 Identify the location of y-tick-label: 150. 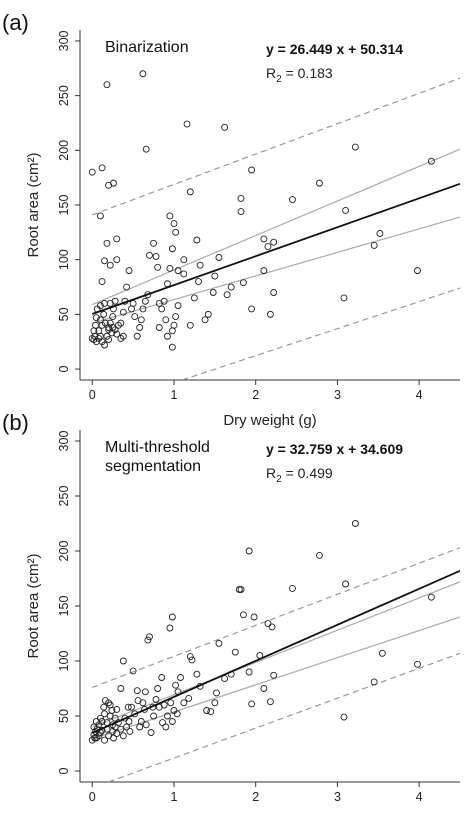
(64, 205).